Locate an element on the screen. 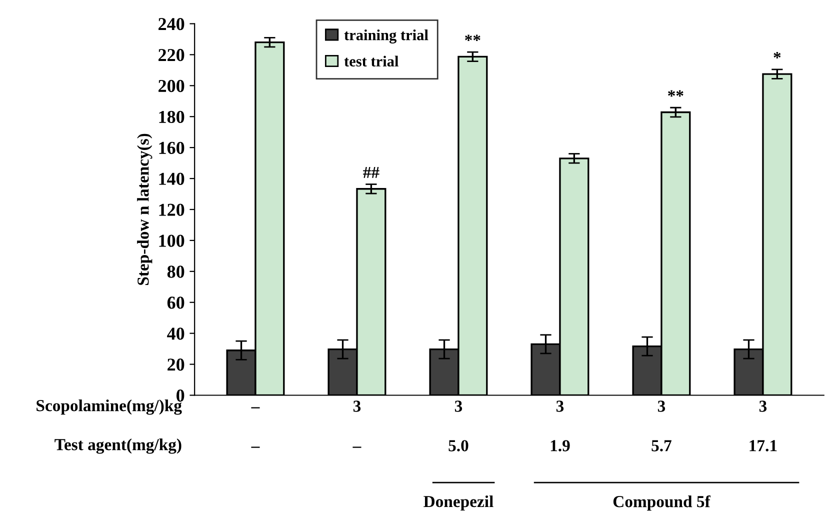  category-label: 3 – is located at coordinates (357, 424).